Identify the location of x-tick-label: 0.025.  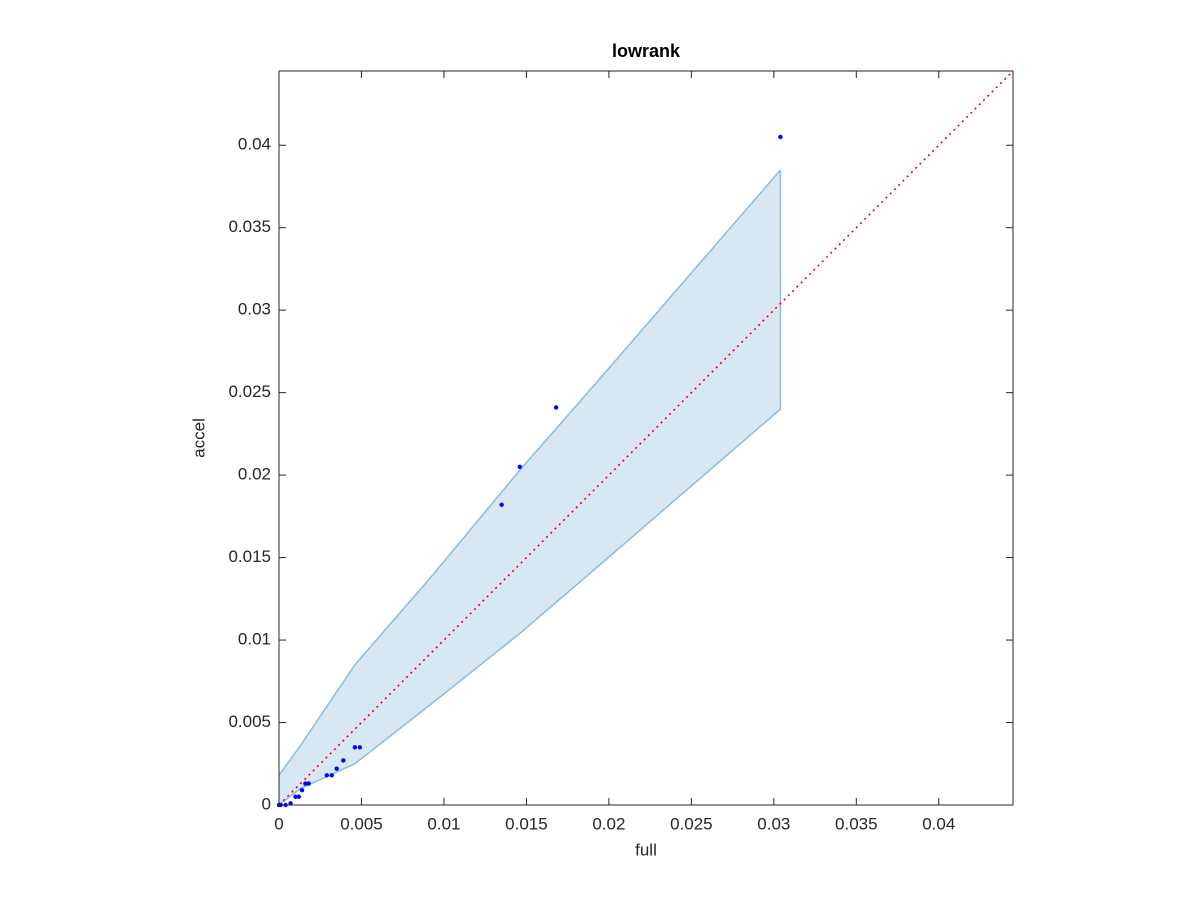
(691, 823).